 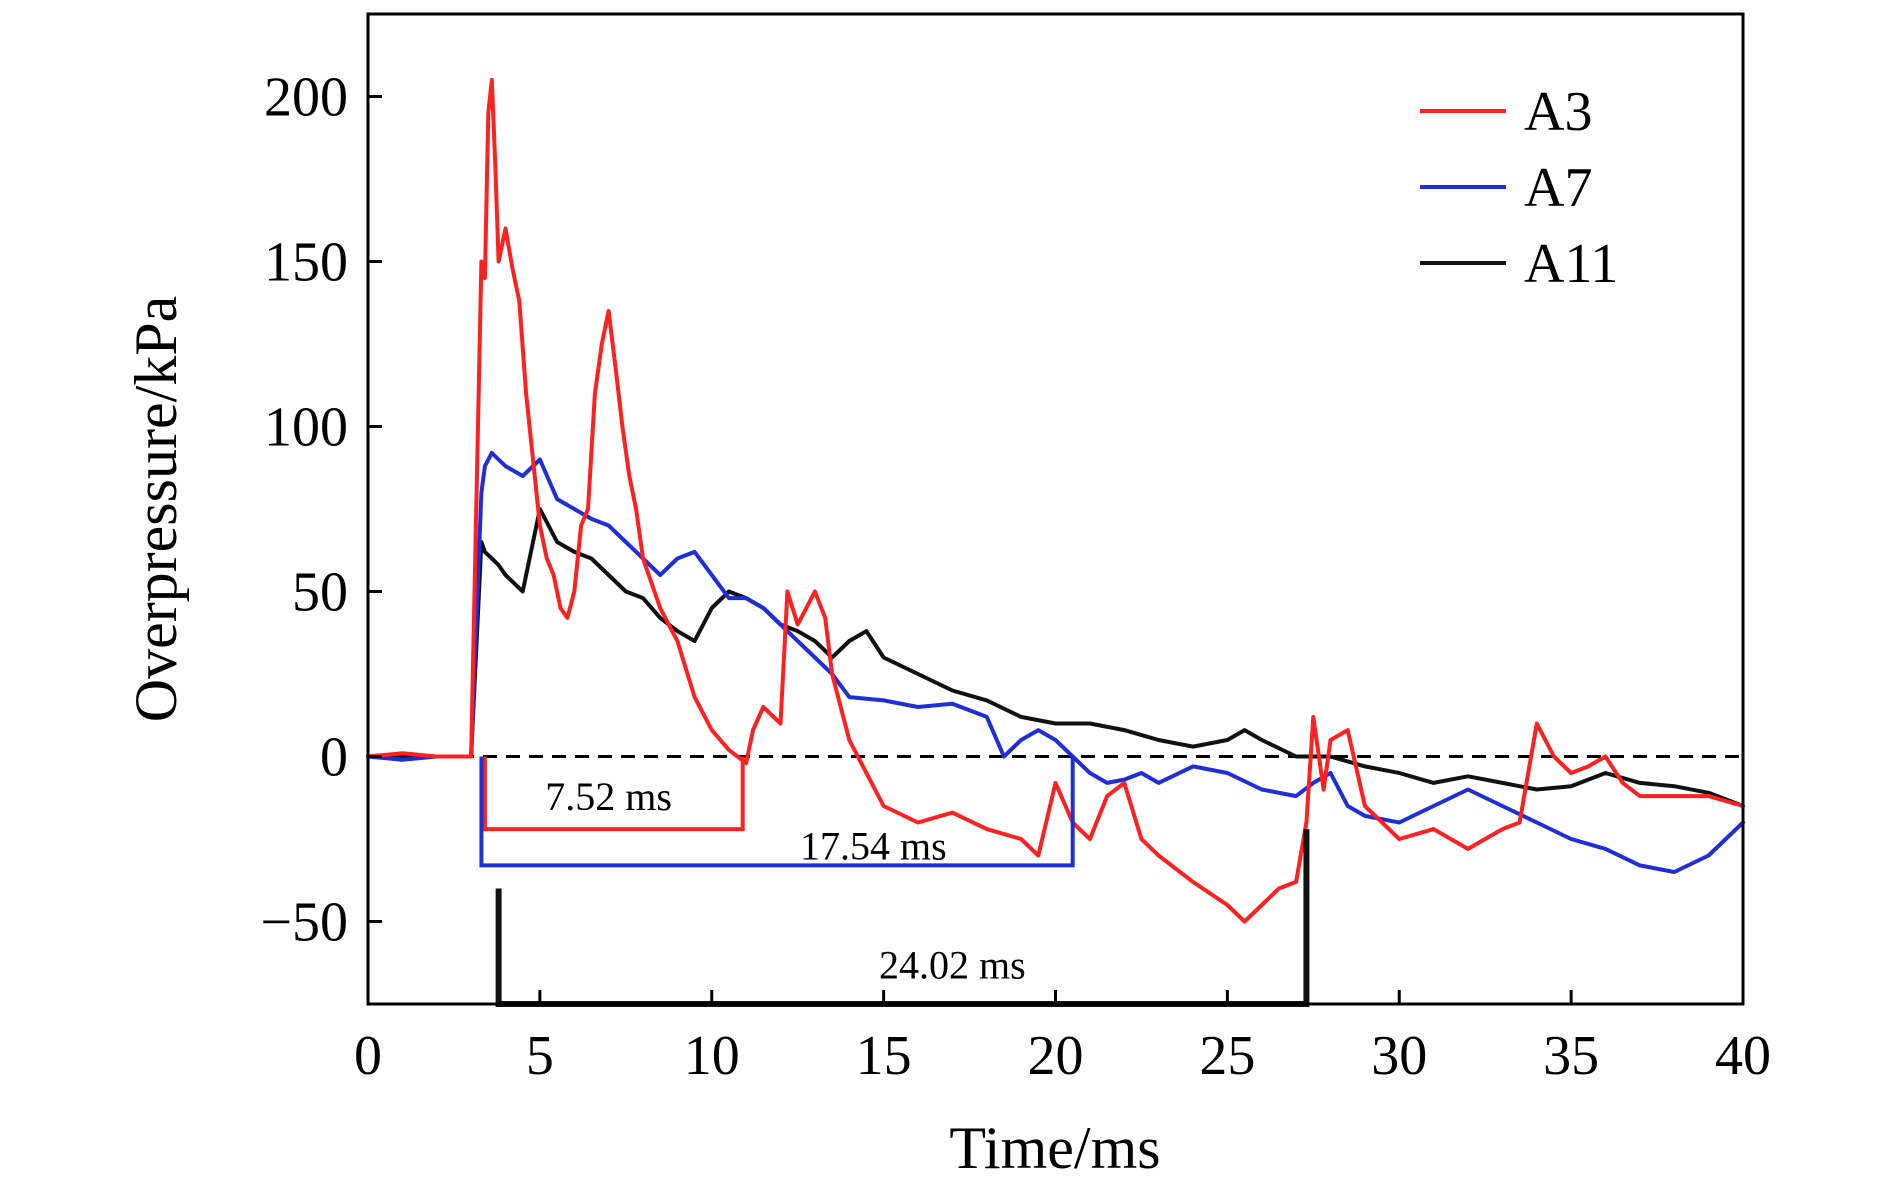 What do you see at coordinates (320, 593) in the screenshot?
I see `y-tick-label: 50` at bounding box center [320, 593].